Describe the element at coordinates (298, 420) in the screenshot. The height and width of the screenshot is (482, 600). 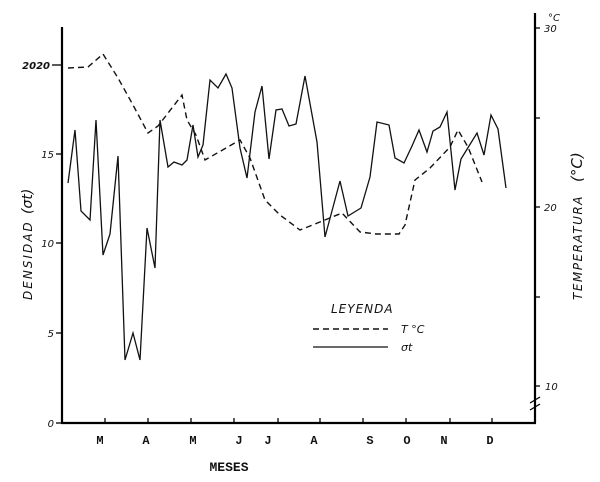
I see `month-ticks` at that location.